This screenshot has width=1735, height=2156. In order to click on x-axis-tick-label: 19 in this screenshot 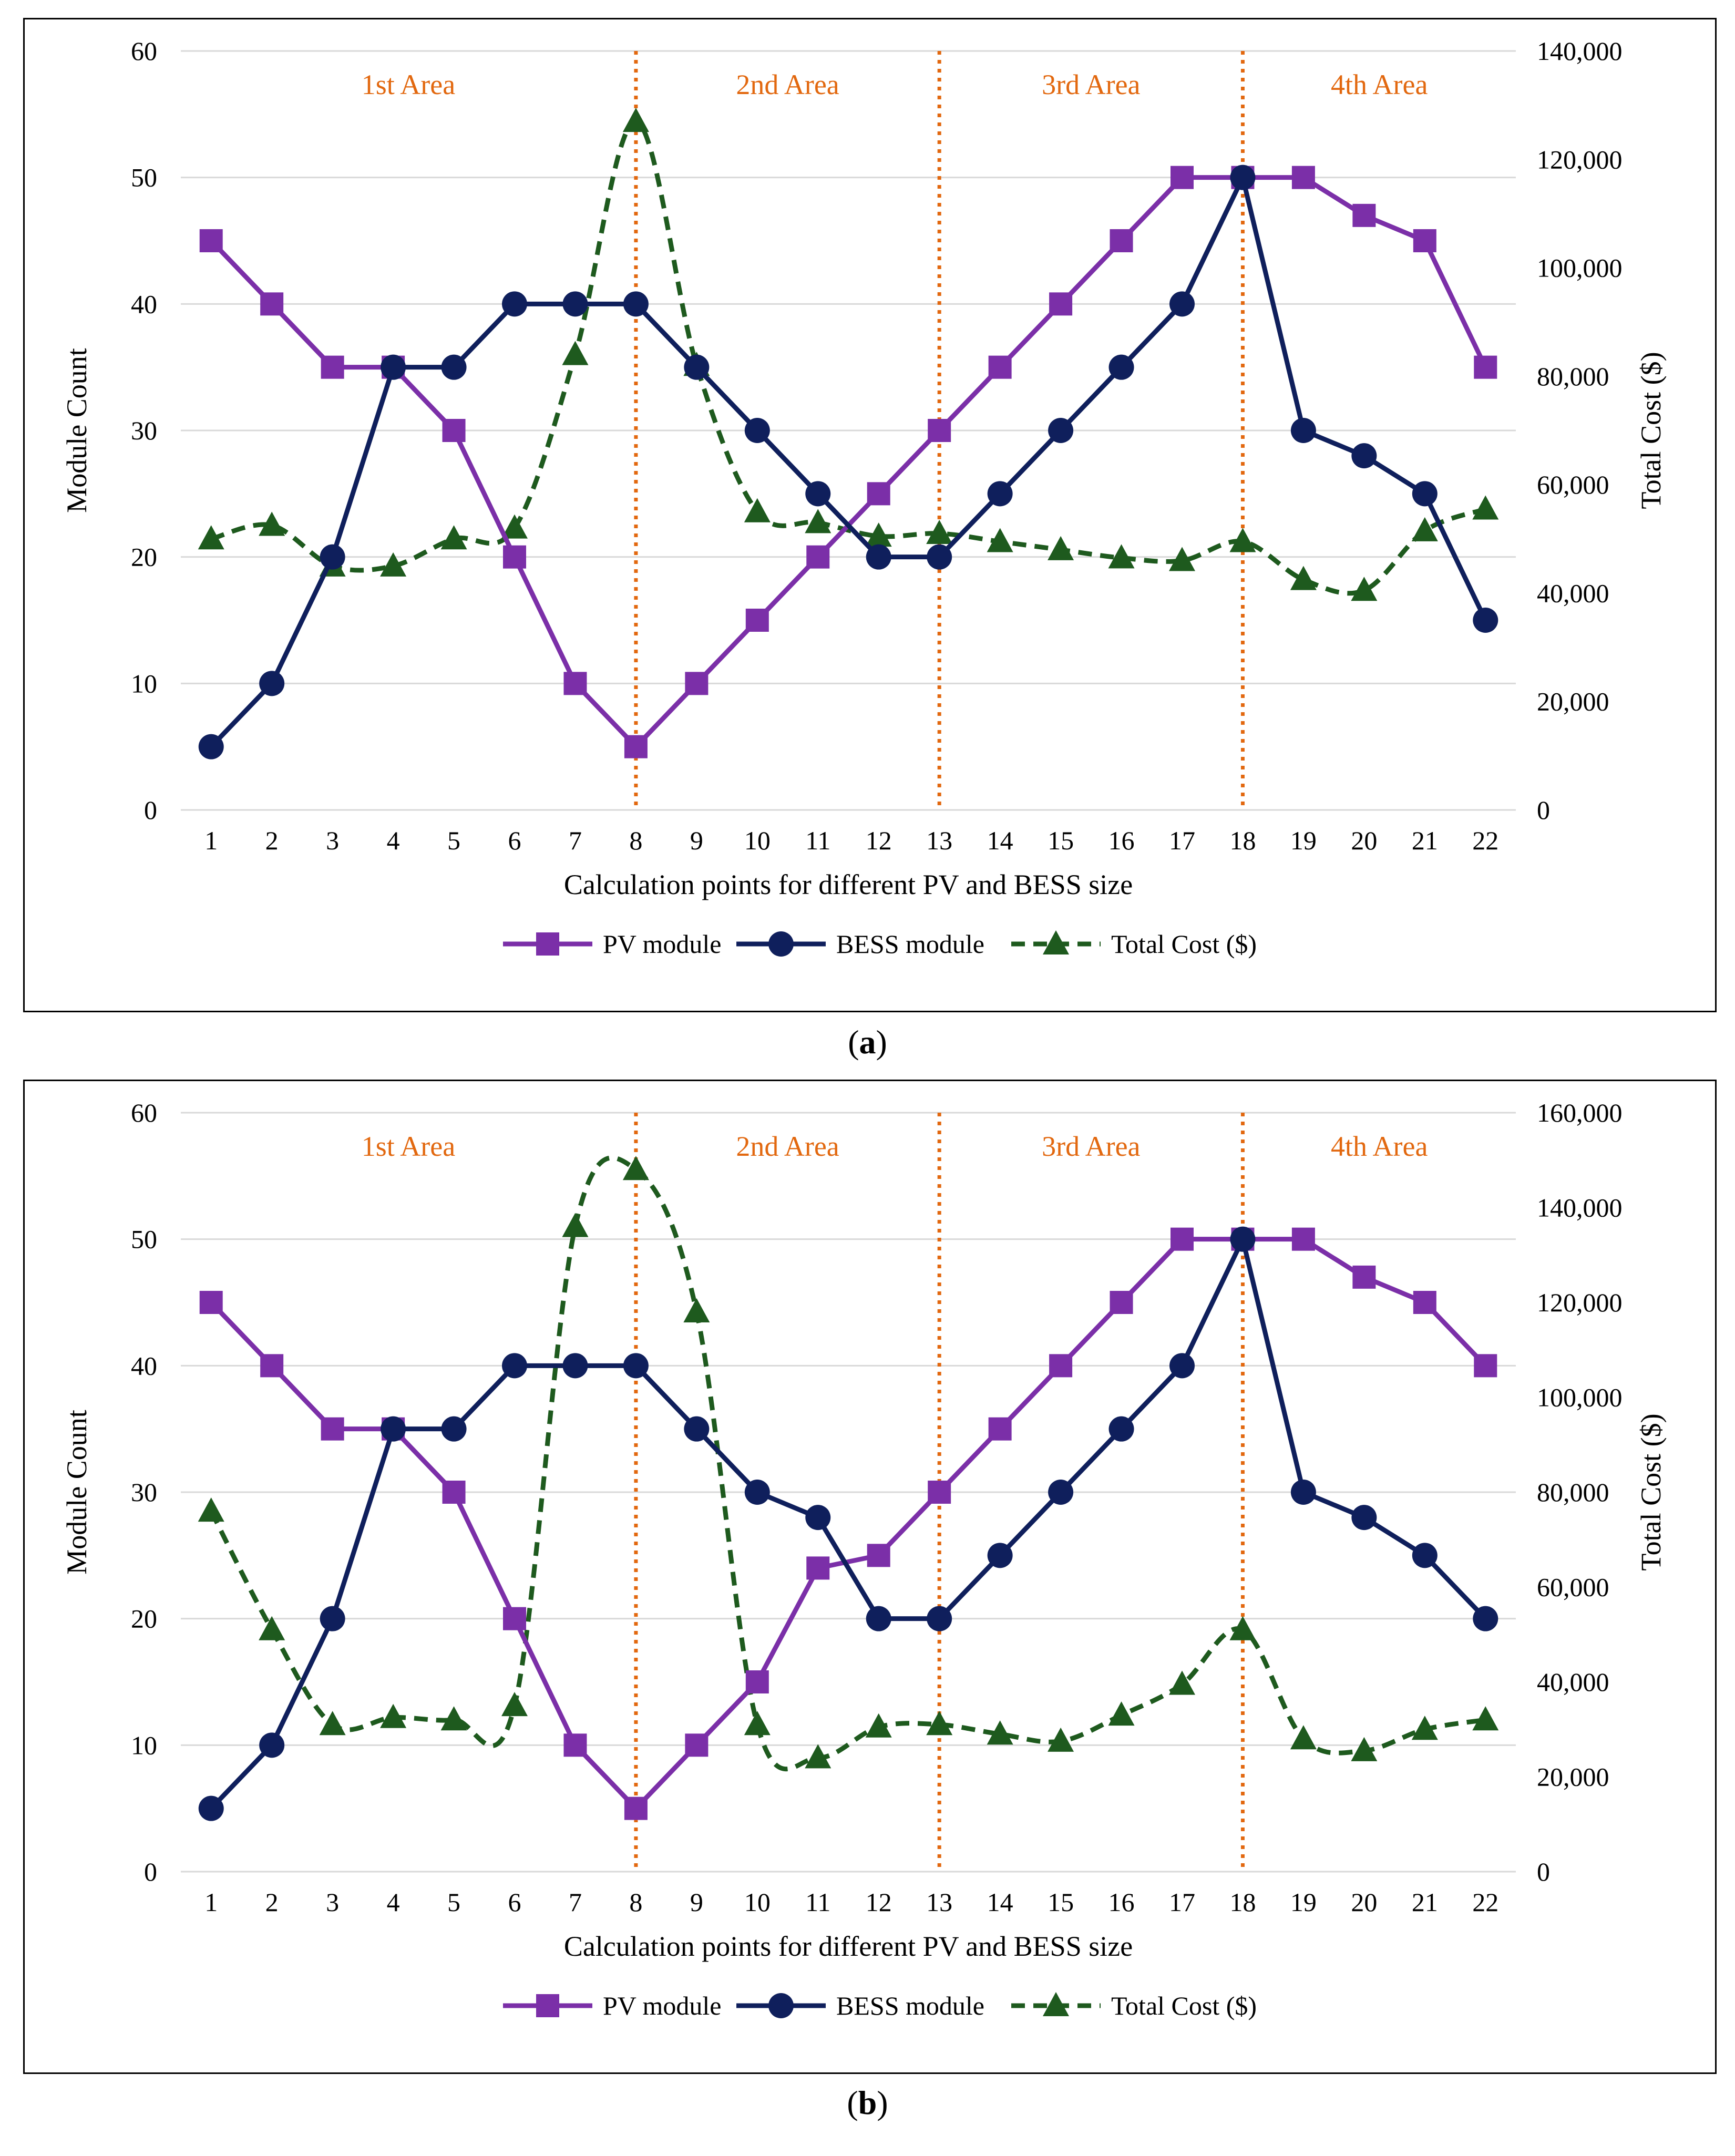, I will do `click(1304, 840)`.